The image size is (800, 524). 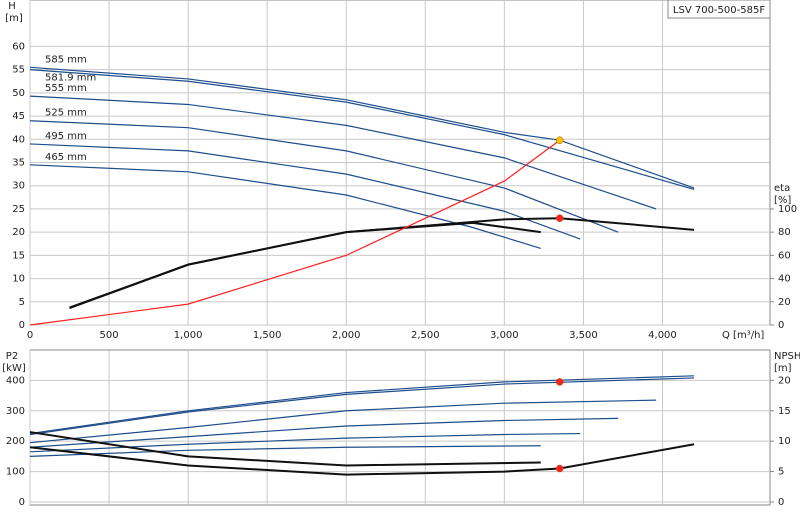 I want to click on y2-tick-label: 100, so click(x=787, y=209).